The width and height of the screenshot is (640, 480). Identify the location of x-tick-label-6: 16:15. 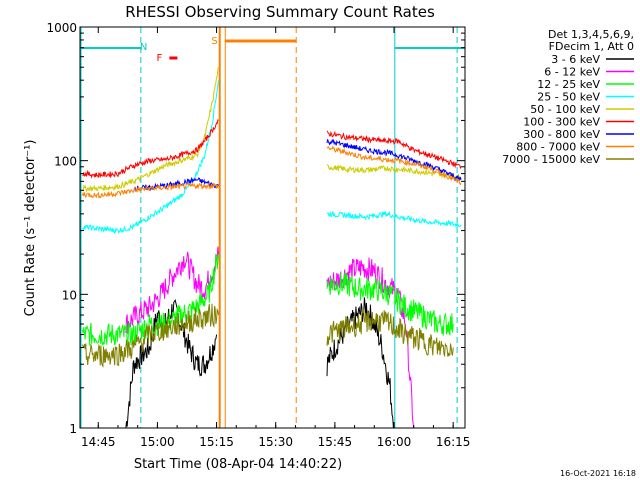
(453, 442).